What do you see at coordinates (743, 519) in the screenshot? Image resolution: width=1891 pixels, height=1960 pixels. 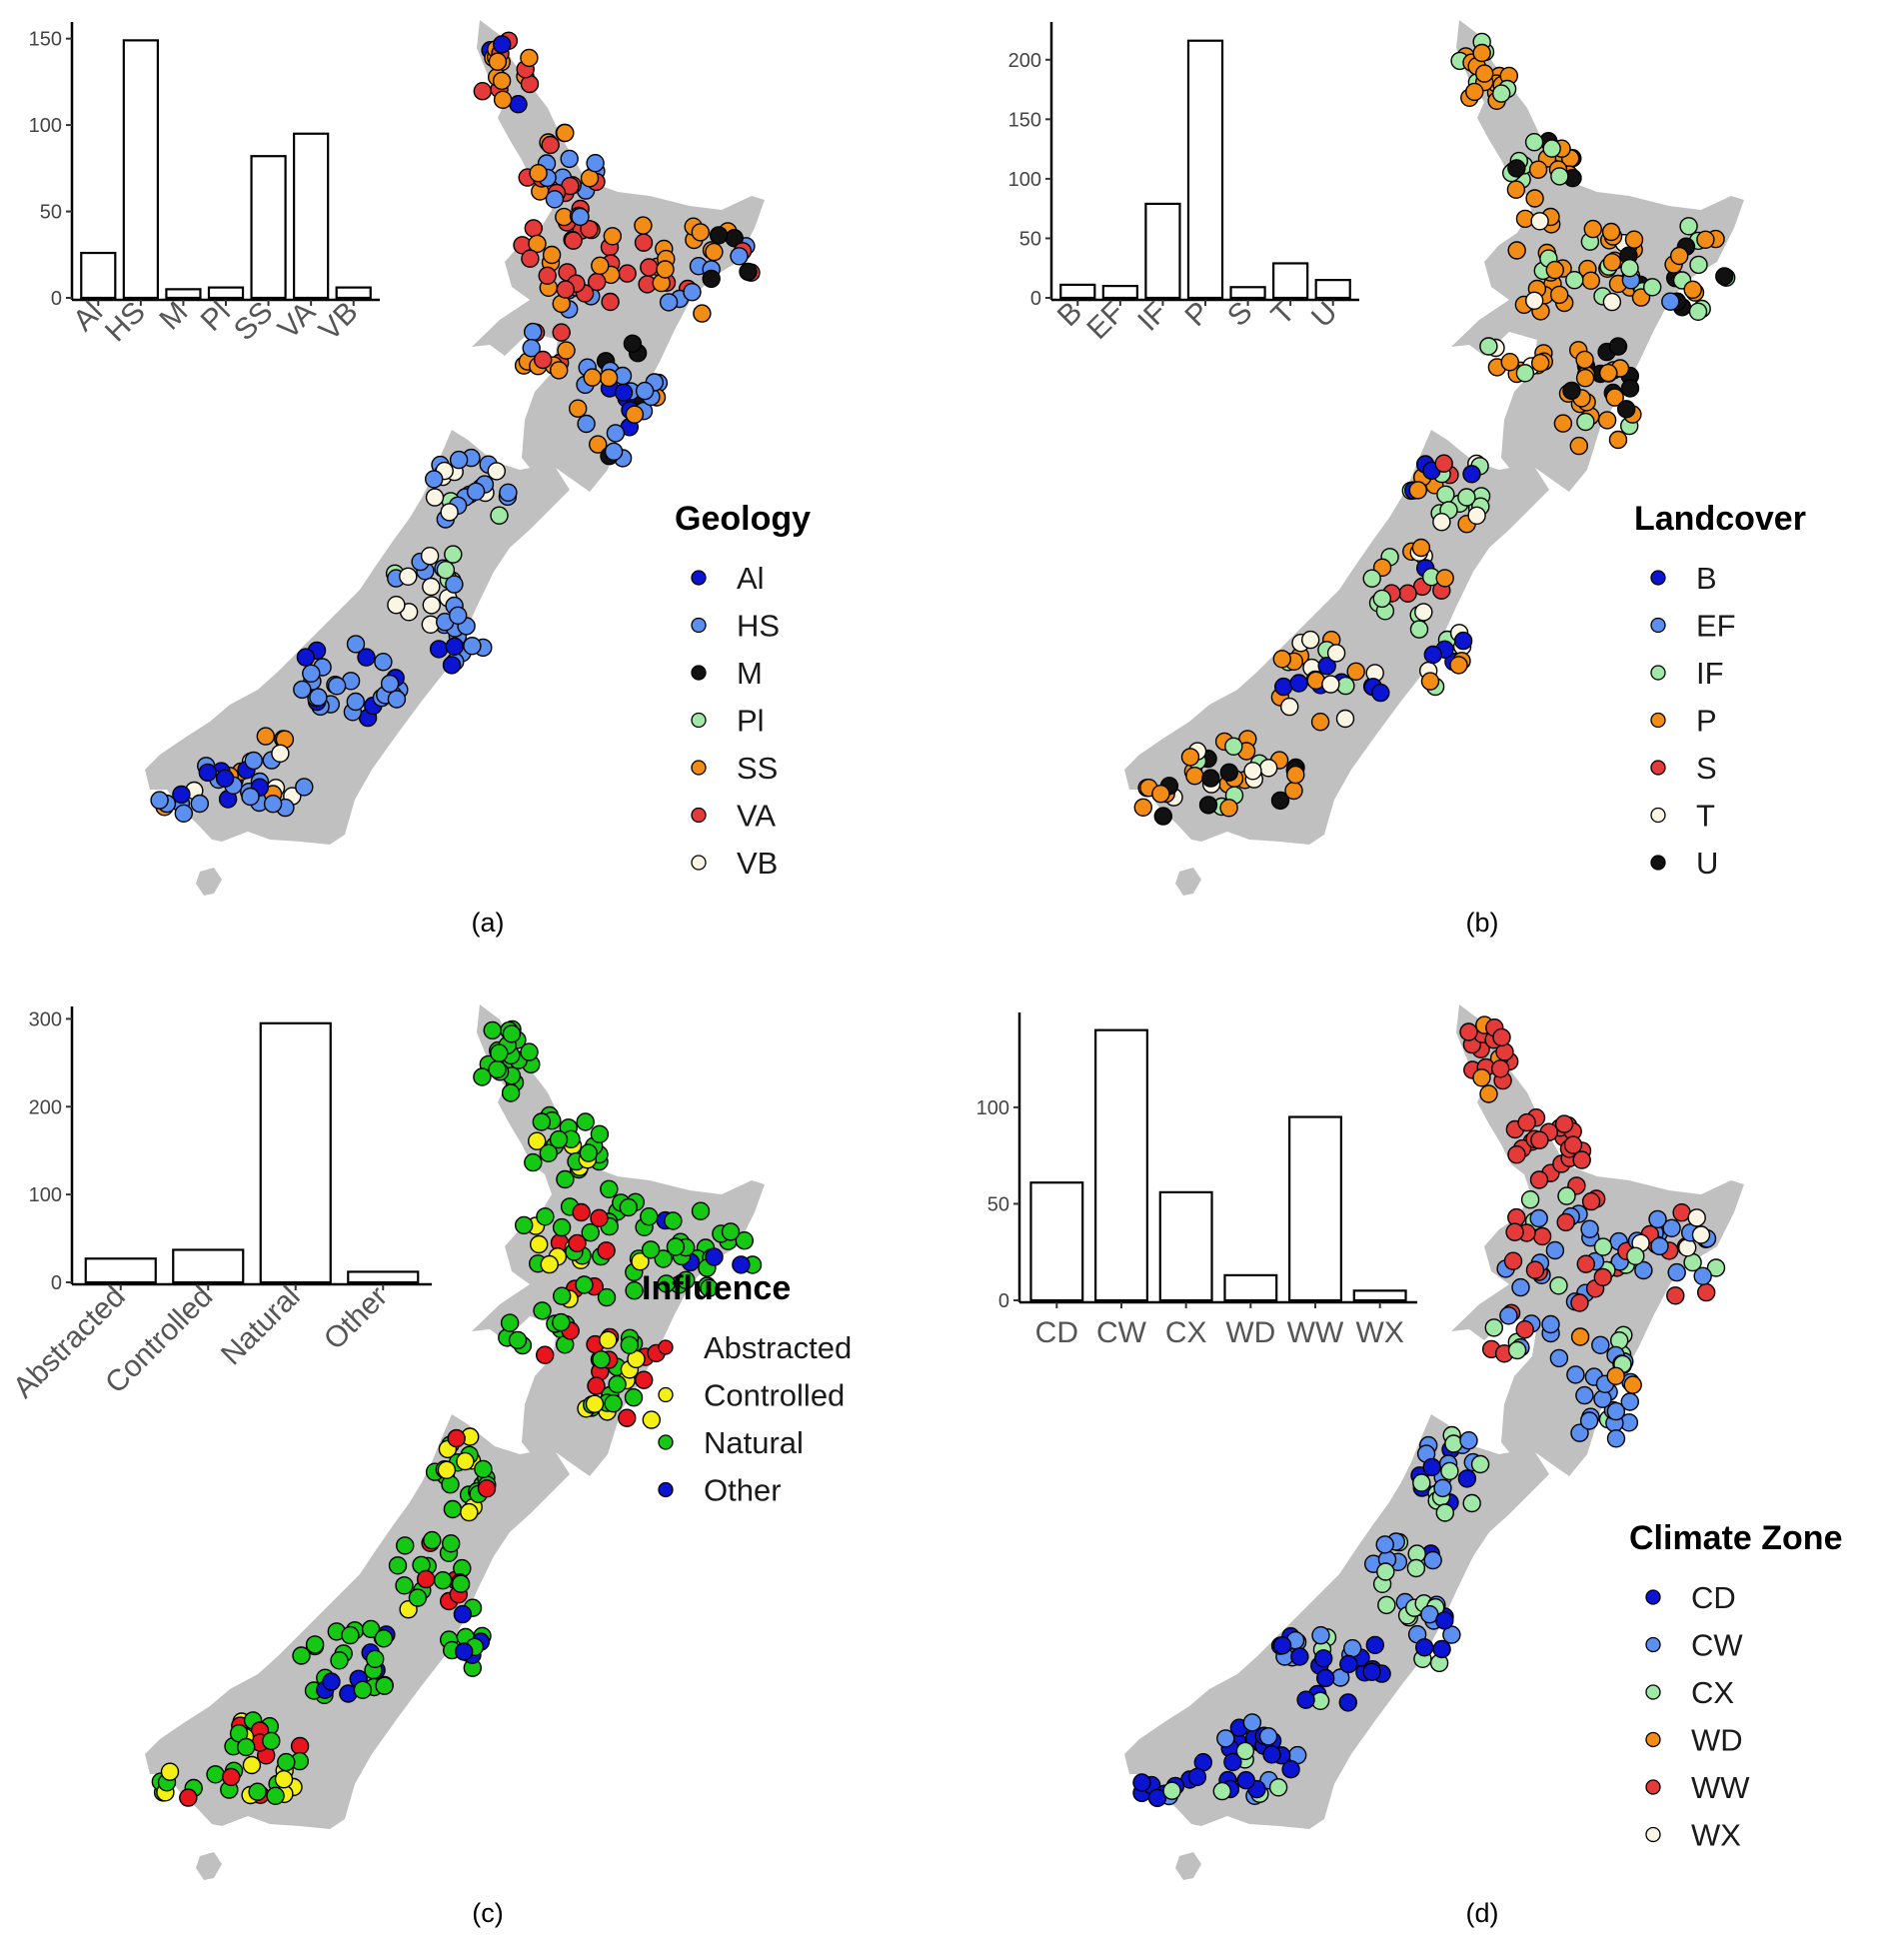 I see `legend-title: Geology` at bounding box center [743, 519].